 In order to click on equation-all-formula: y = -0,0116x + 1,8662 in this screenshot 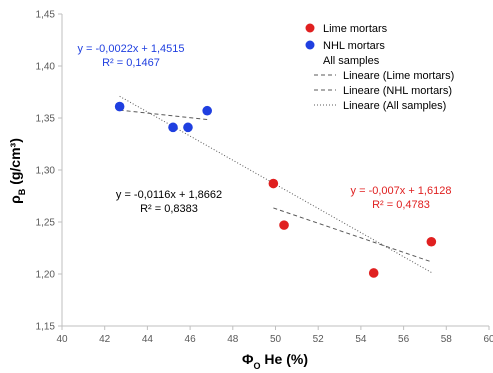, I will do `click(169, 195)`.